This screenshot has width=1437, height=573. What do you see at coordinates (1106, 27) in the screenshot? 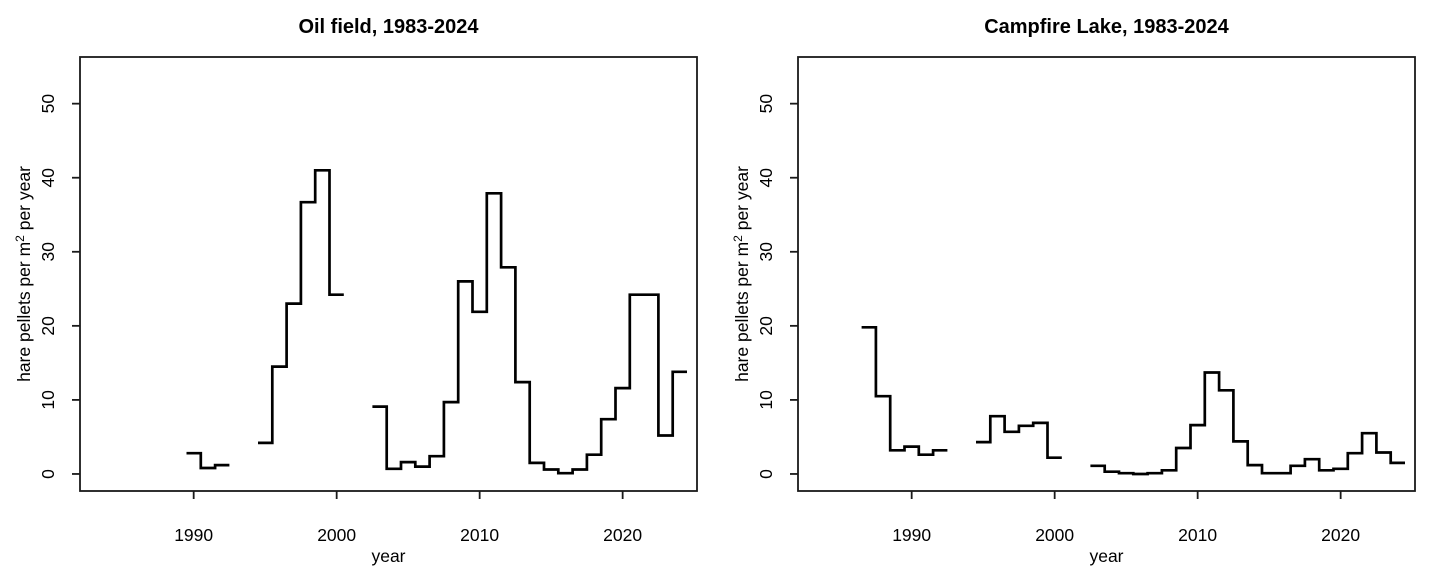
I see `chart-title: Campfire Lake, 1983-2024` at bounding box center [1106, 27].